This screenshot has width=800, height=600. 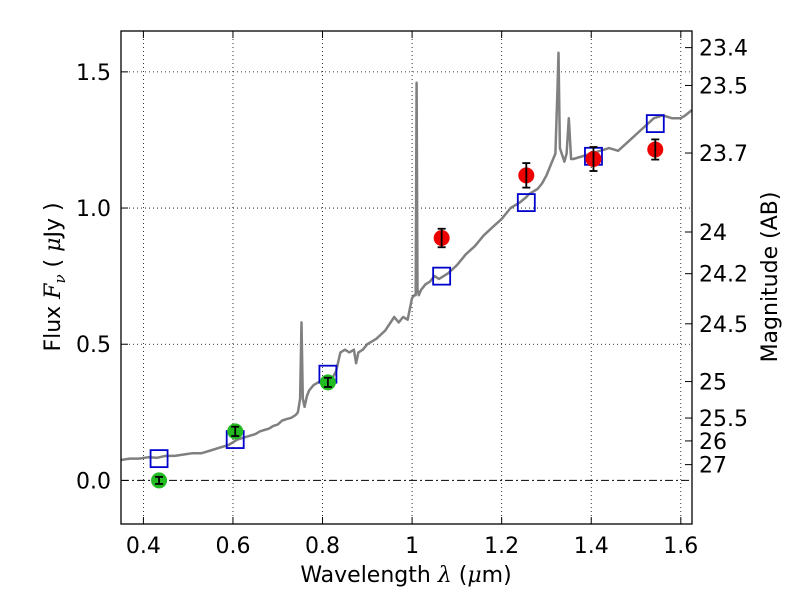 I want to click on magnitude-axis-title: Magnitude (AB), so click(x=770, y=277).